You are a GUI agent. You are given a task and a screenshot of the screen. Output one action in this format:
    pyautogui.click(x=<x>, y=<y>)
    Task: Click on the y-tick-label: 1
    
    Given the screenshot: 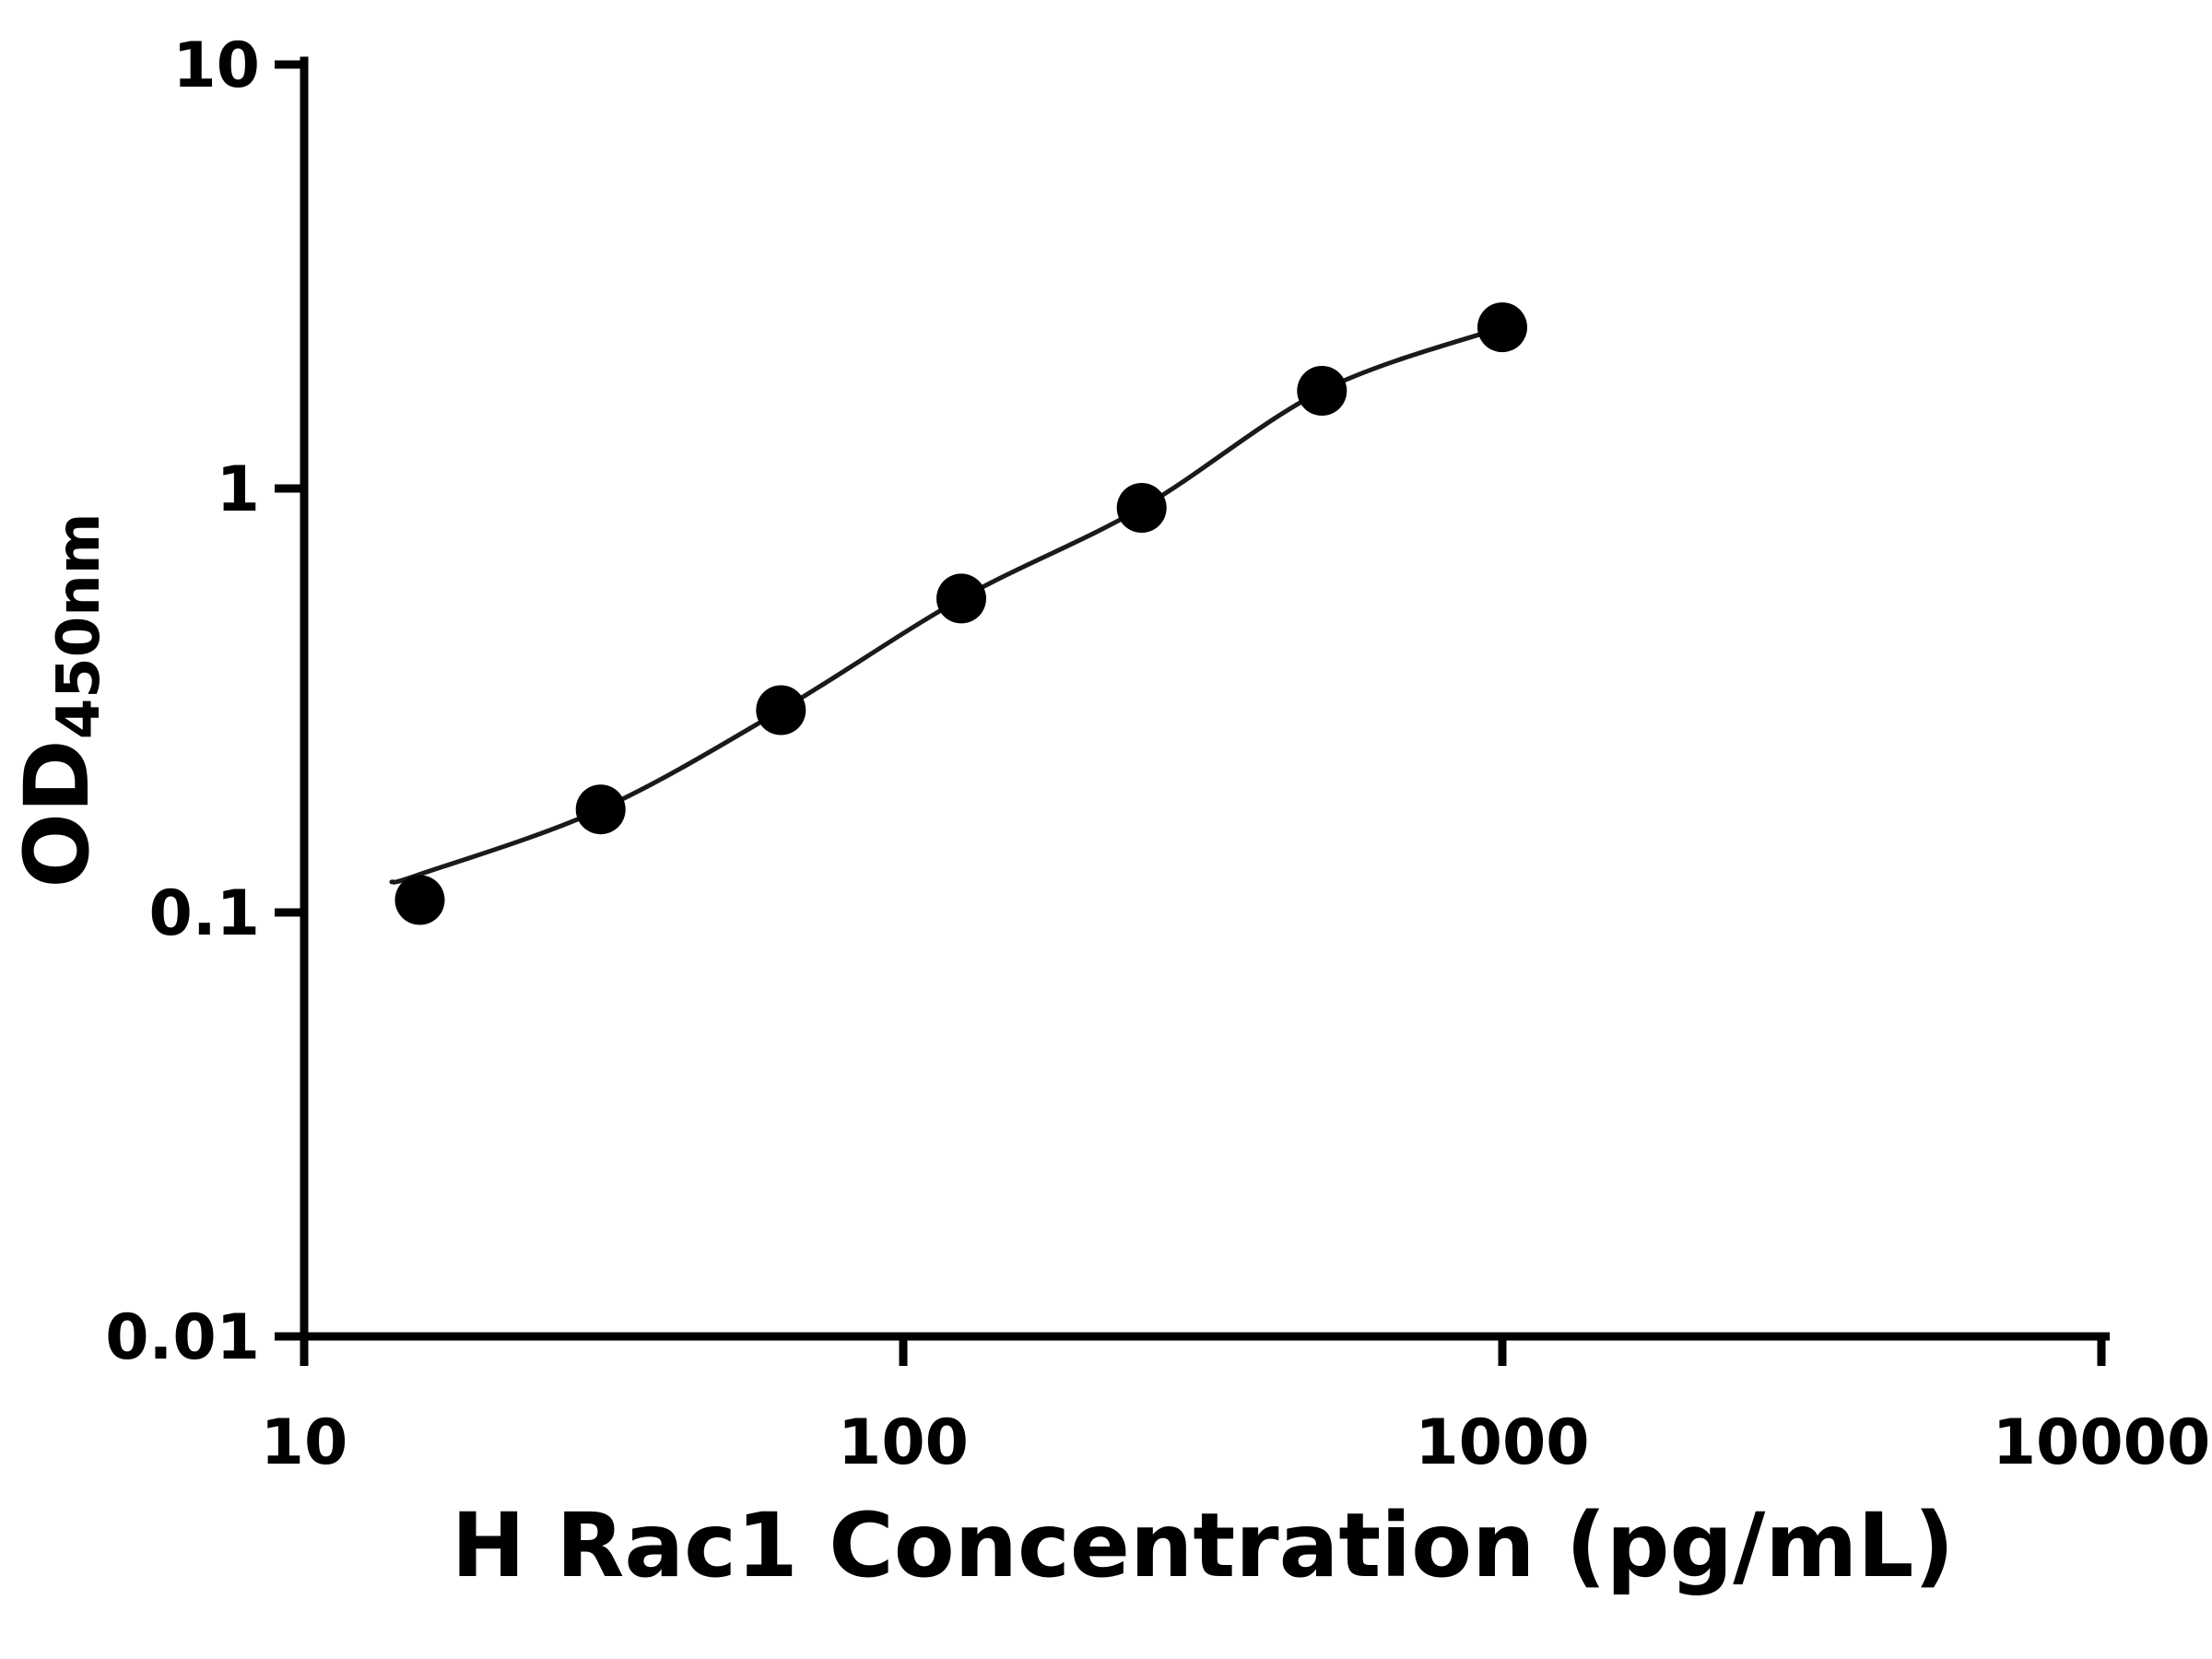 What is the action you would take?
    pyautogui.click(x=238, y=489)
    